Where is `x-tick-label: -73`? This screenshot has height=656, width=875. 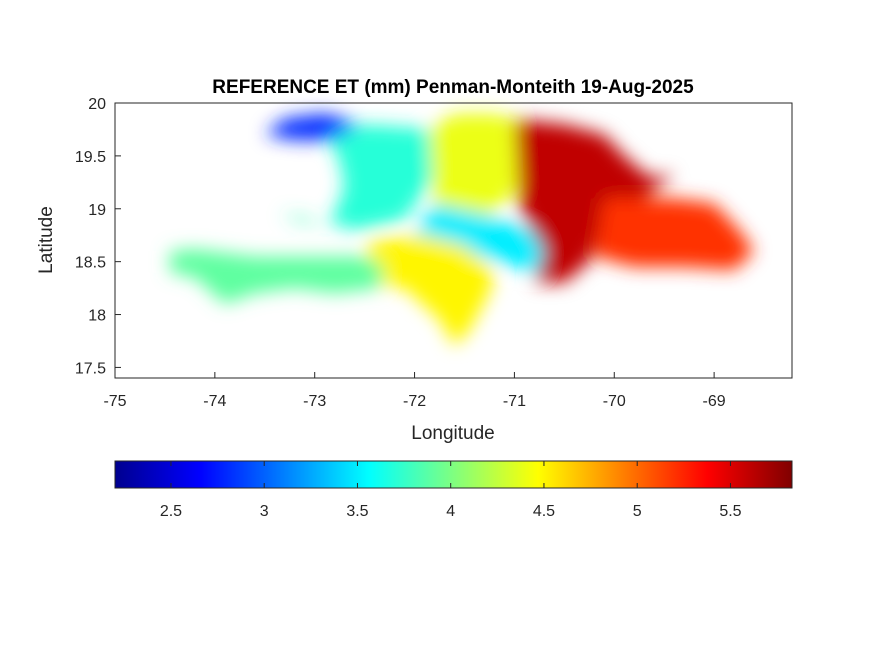 x-tick-label: -73 is located at coordinates (314, 401).